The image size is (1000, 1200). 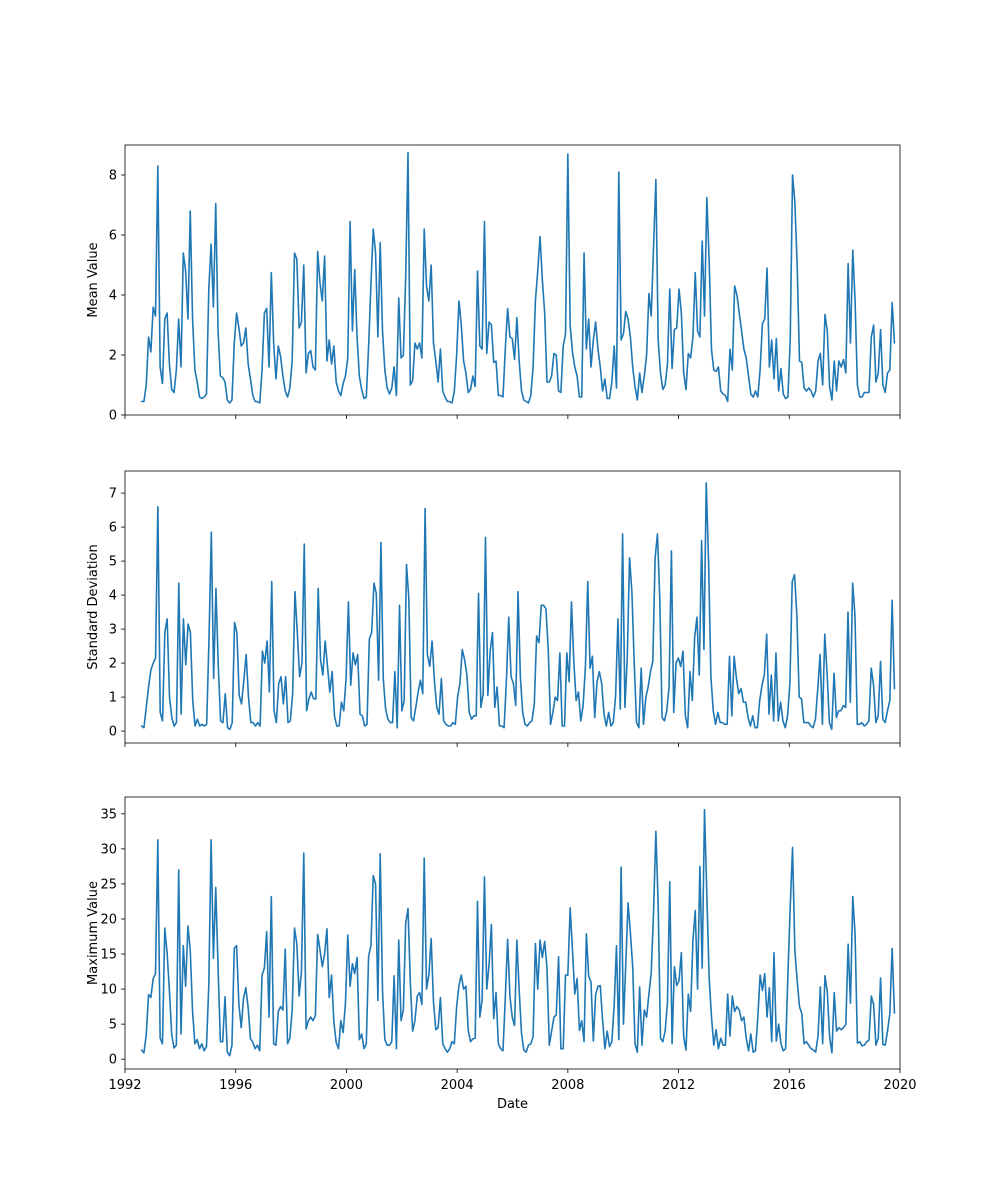 I want to click on x-tick-label: 2008, so click(x=567, y=1085).